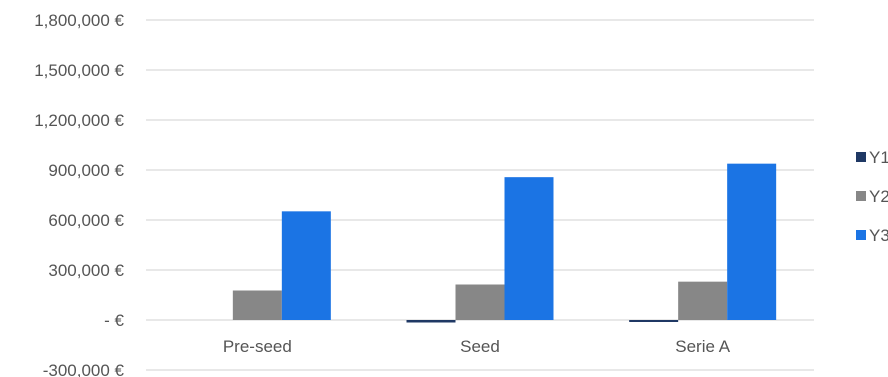 The height and width of the screenshot is (377, 888). Describe the element at coordinates (86, 220) in the screenshot. I see `y-tick-label: 600,000 €` at that location.